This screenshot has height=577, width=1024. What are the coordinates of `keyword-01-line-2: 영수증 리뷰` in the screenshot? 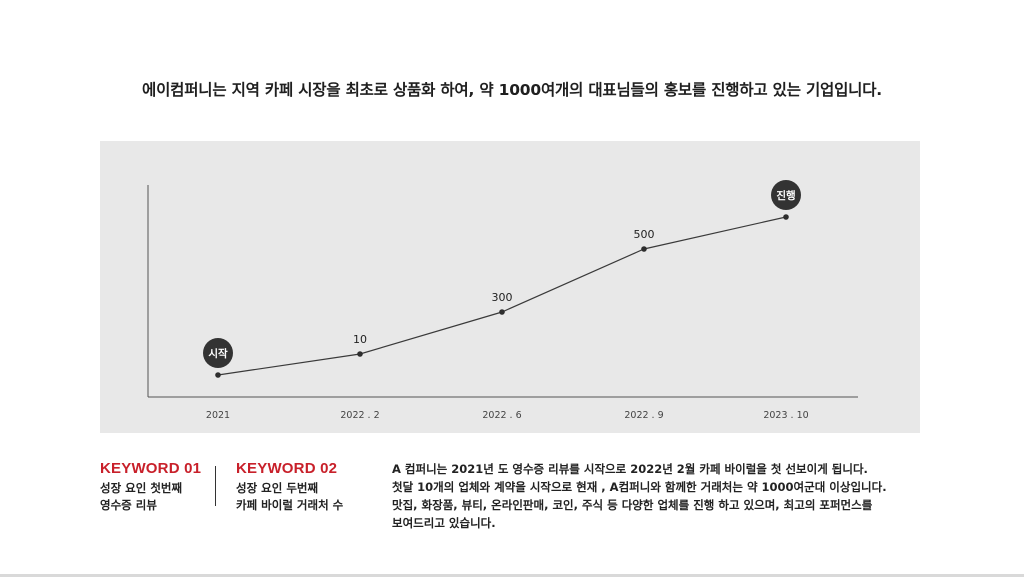 It's located at (128, 505).